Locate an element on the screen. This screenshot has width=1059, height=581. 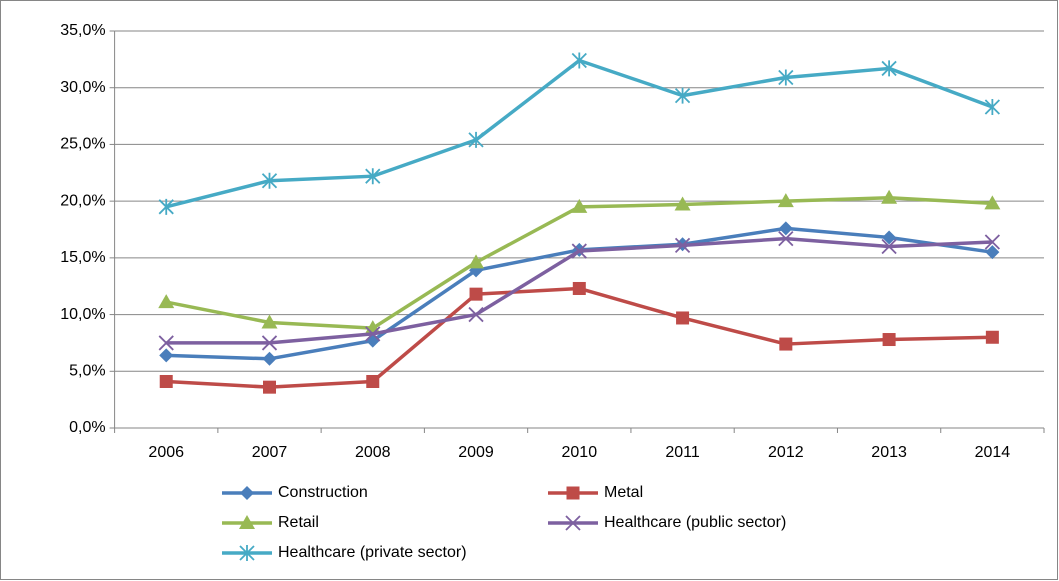
legend-label: Healthcare (private sector) is located at coordinates (372, 552).